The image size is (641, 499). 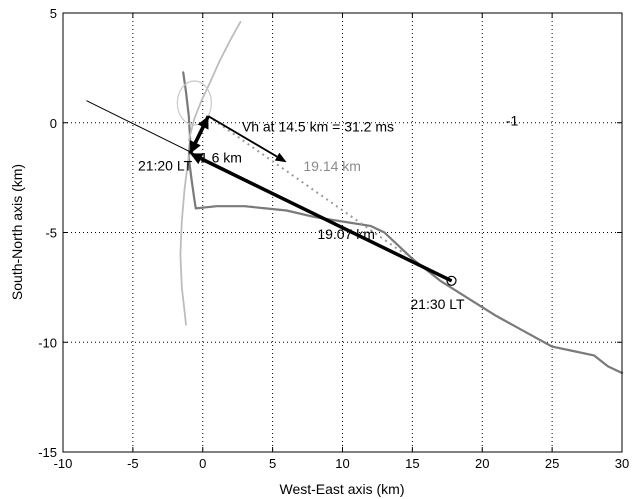 What do you see at coordinates (437, 304) in the screenshot?
I see `time-marker-label: 21:30 LT` at bounding box center [437, 304].